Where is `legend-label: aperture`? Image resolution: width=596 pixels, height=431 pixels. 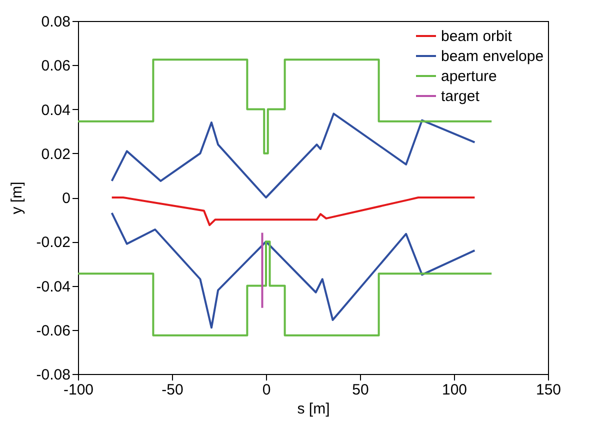
legend-label: aperture is located at coordinates (469, 76).